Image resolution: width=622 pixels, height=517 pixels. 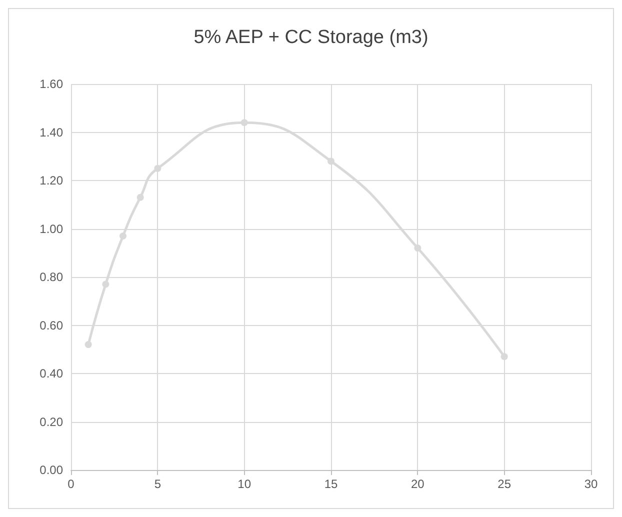 What do you see at coordinates (52, 229) in the screenshot?
I see `y-tick-label: 1.00` at bounding box center [52, 229].